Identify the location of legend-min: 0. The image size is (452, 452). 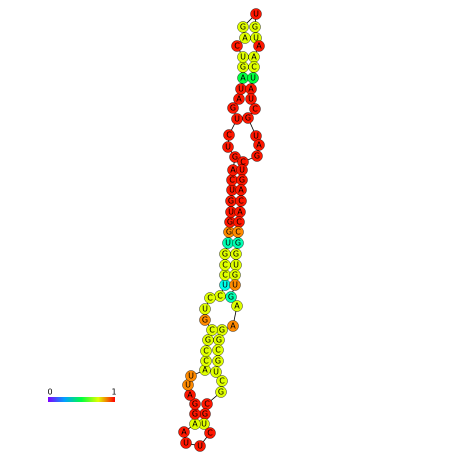
(49, 392).